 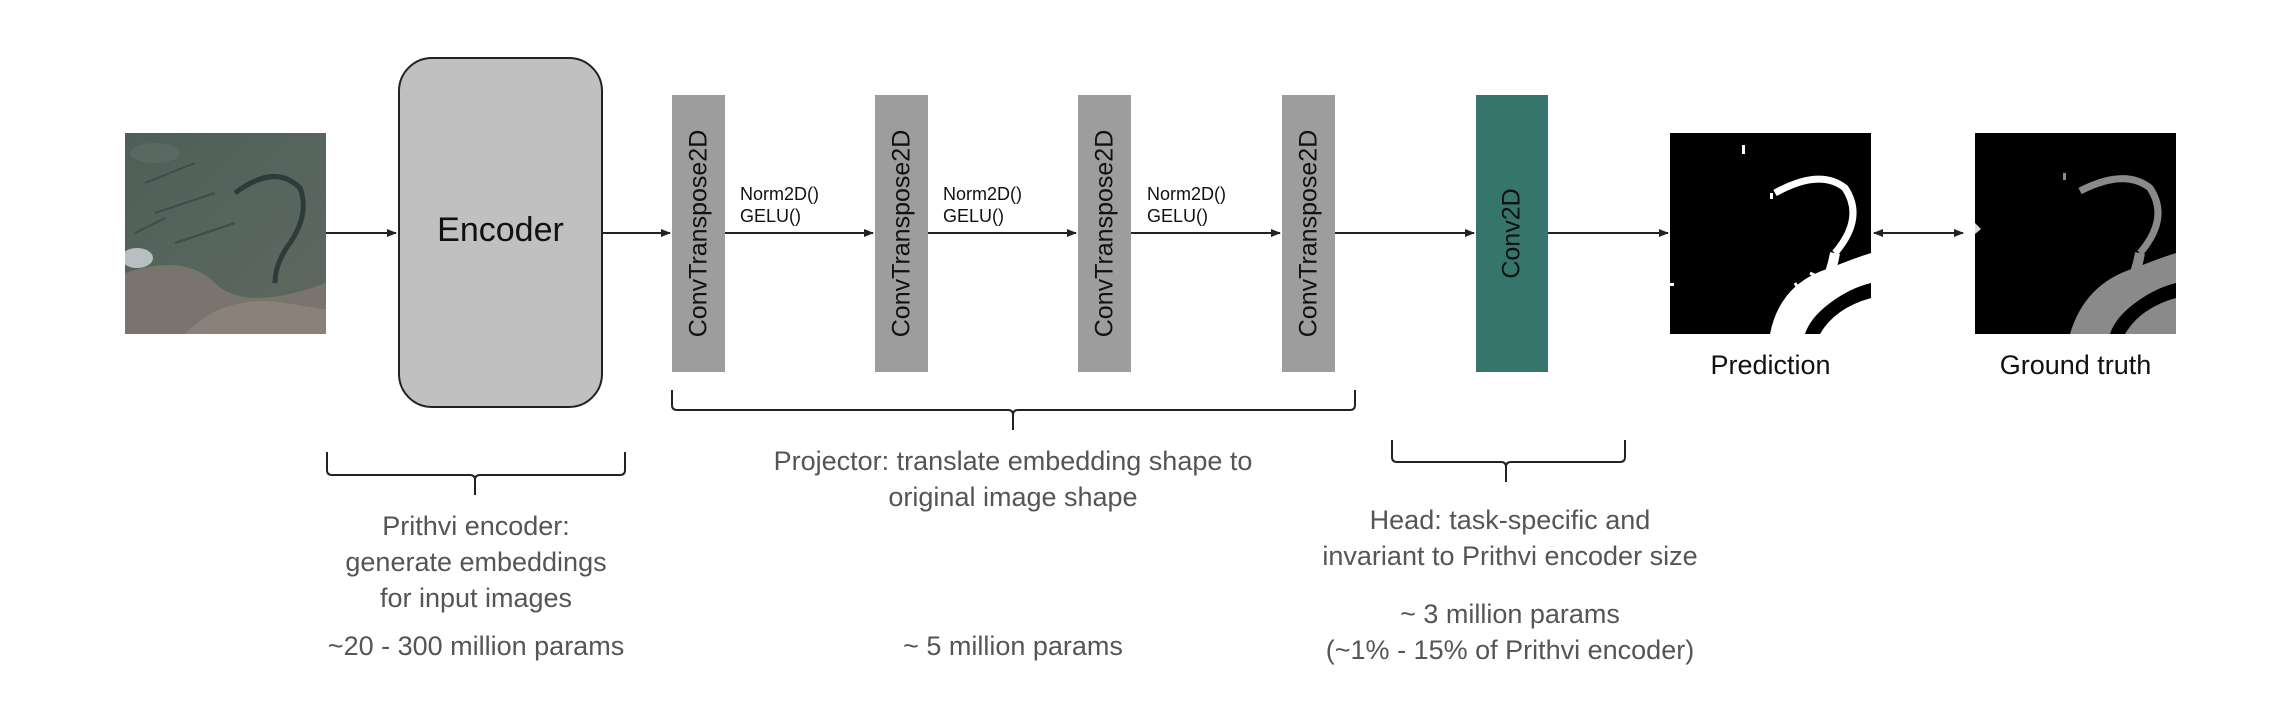 I want to click on encoder-label: Encoder, so click(x=500, y=230).